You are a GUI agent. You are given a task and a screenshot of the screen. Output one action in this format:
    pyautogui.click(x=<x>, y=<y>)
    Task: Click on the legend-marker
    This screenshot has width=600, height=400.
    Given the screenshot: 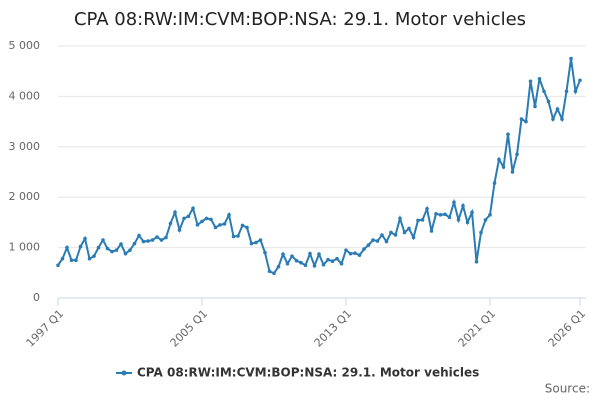 What is the action you would take?
    pyautogui.click(x=124, y=373)
    